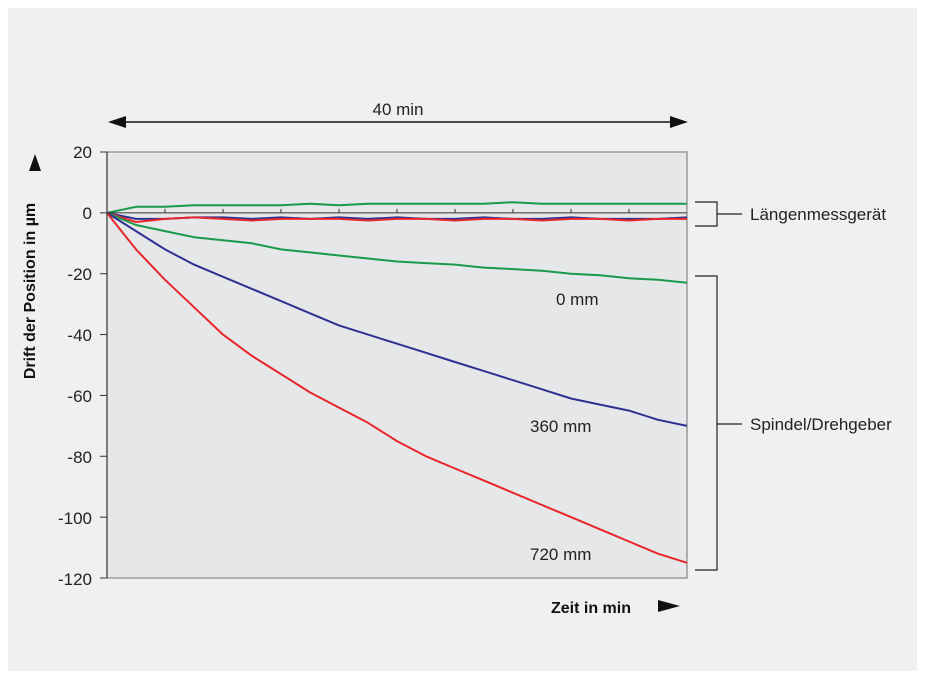 Image resolution: width=925 pixels, height=679 pixels. Describe the element at coordinates (82, 152) in the screenshot. I see `y-tick-label: 20` at that location.